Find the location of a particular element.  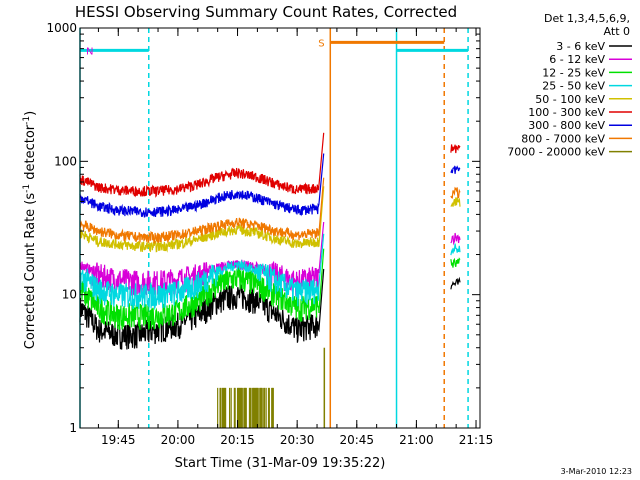

attenuator-markers: NS is located at coordinates (274, 47).